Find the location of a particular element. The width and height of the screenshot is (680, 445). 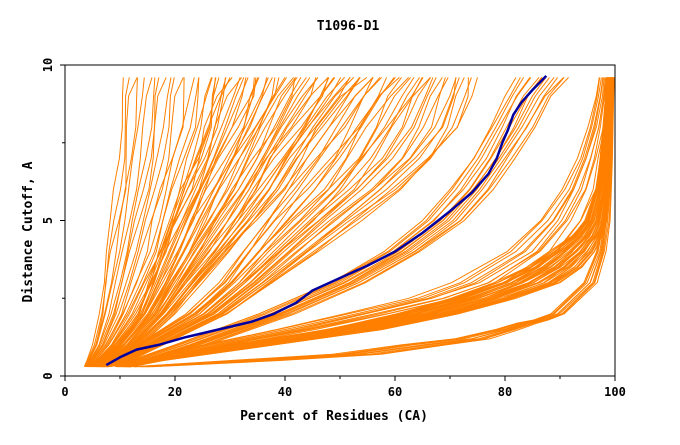

x-tick-label: 20 is located at coordinates (175, 392).